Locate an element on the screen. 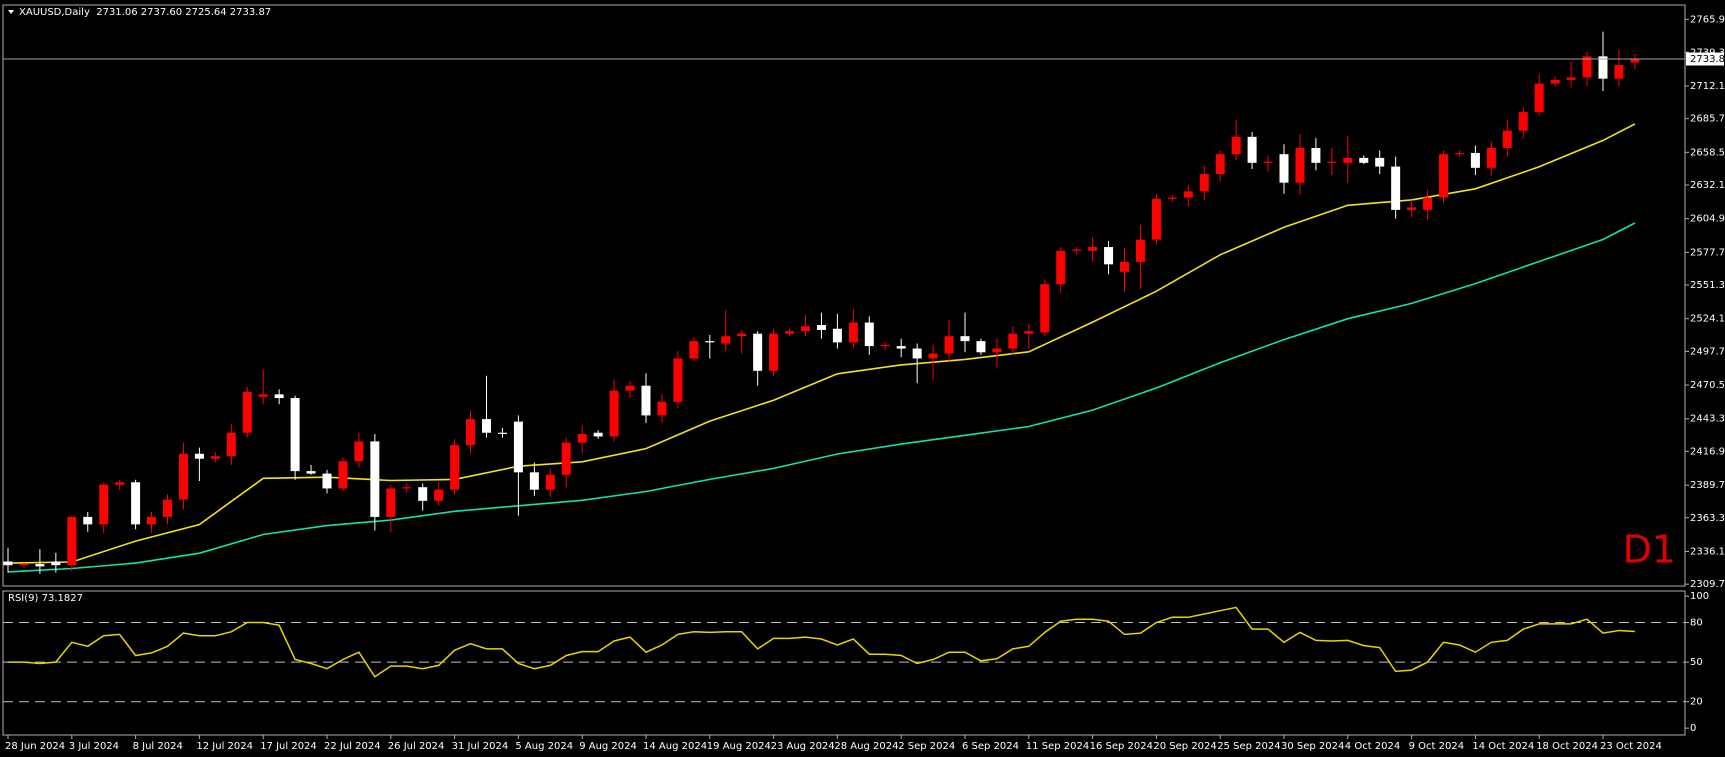  x-tick-label: 9 Oct 2024 is located at coordinates (1436, 746).